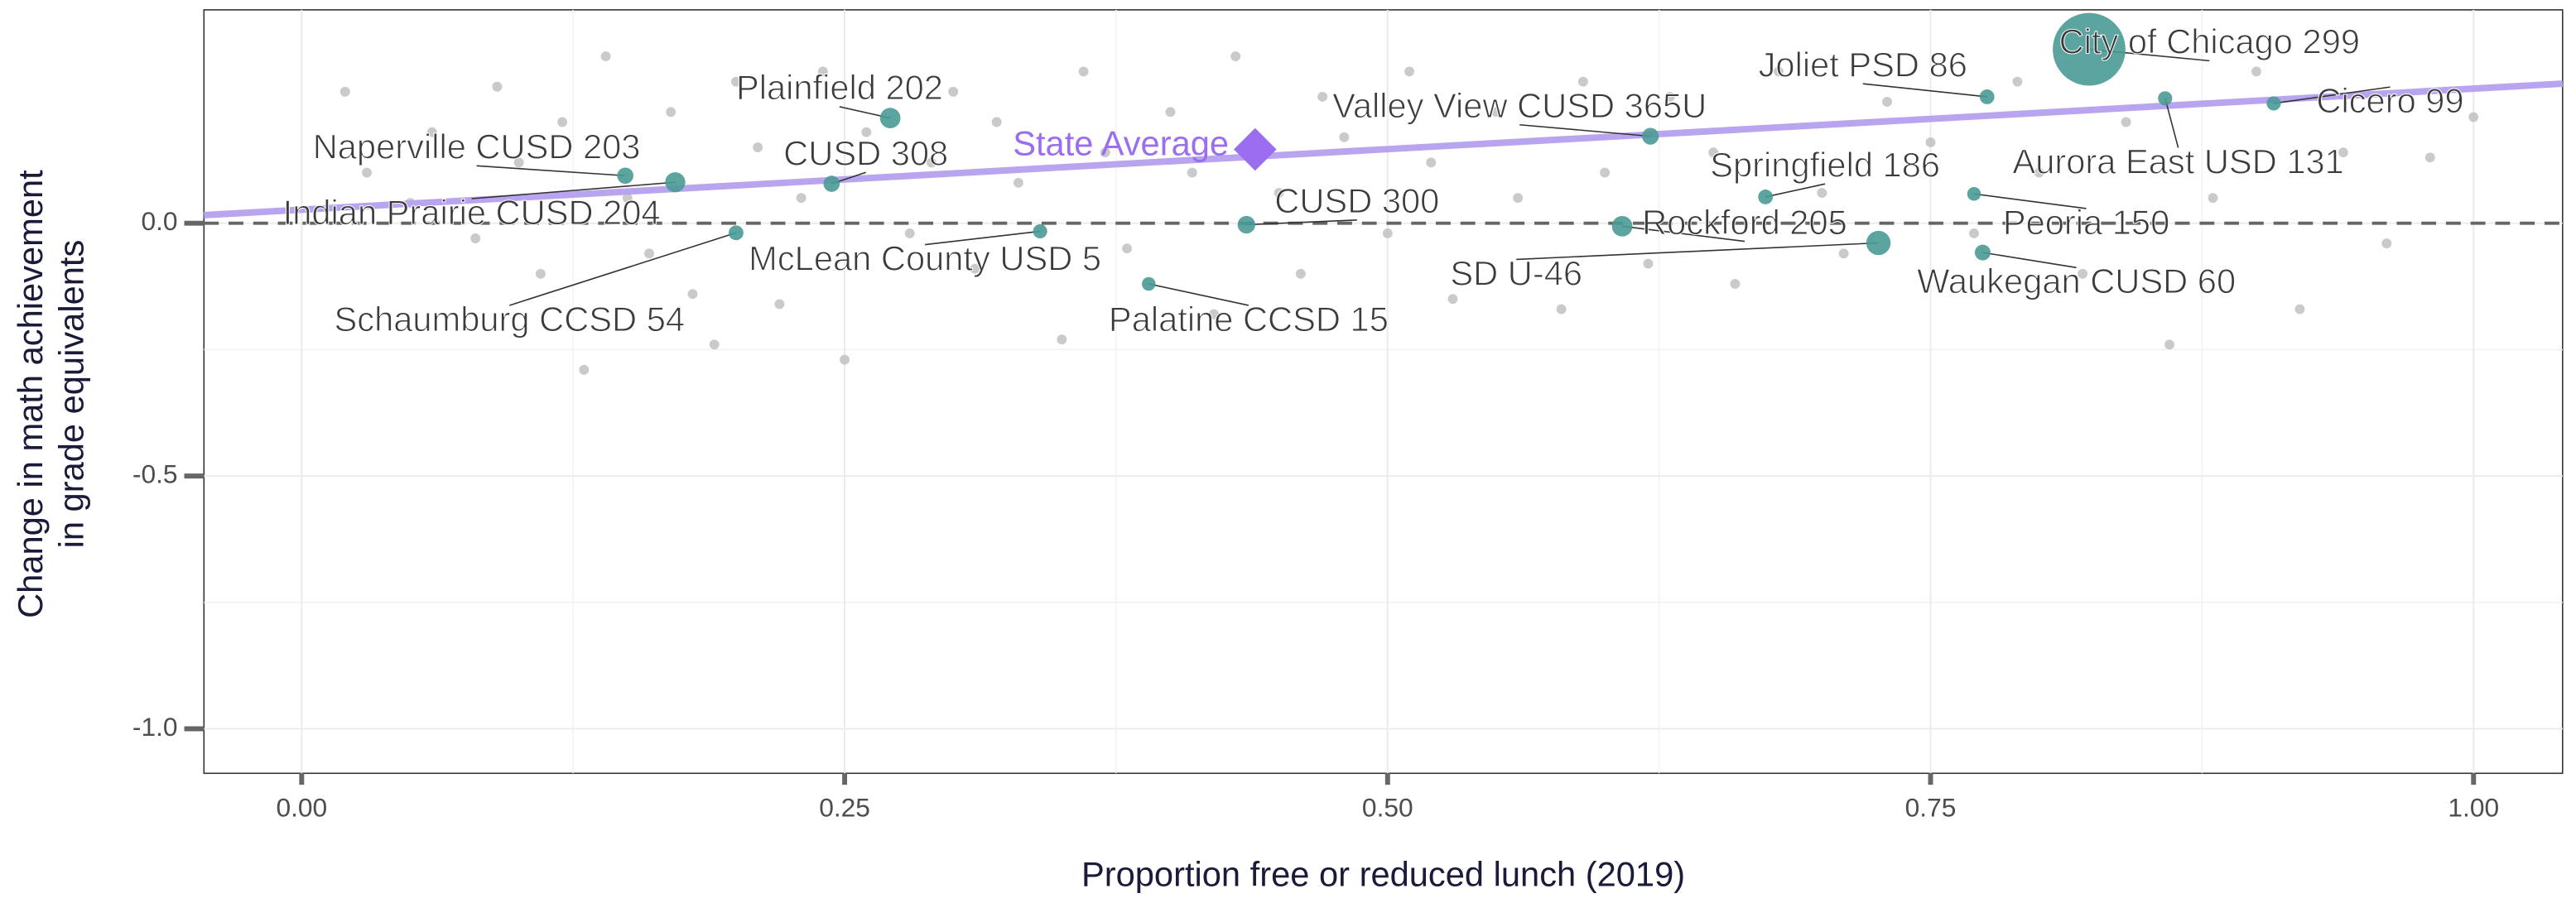 This screenshot has width=2576, height=903. Describe the element at coordinates (865, 152) in the screenshot. I see `district-label: CUSD 308` at that location.